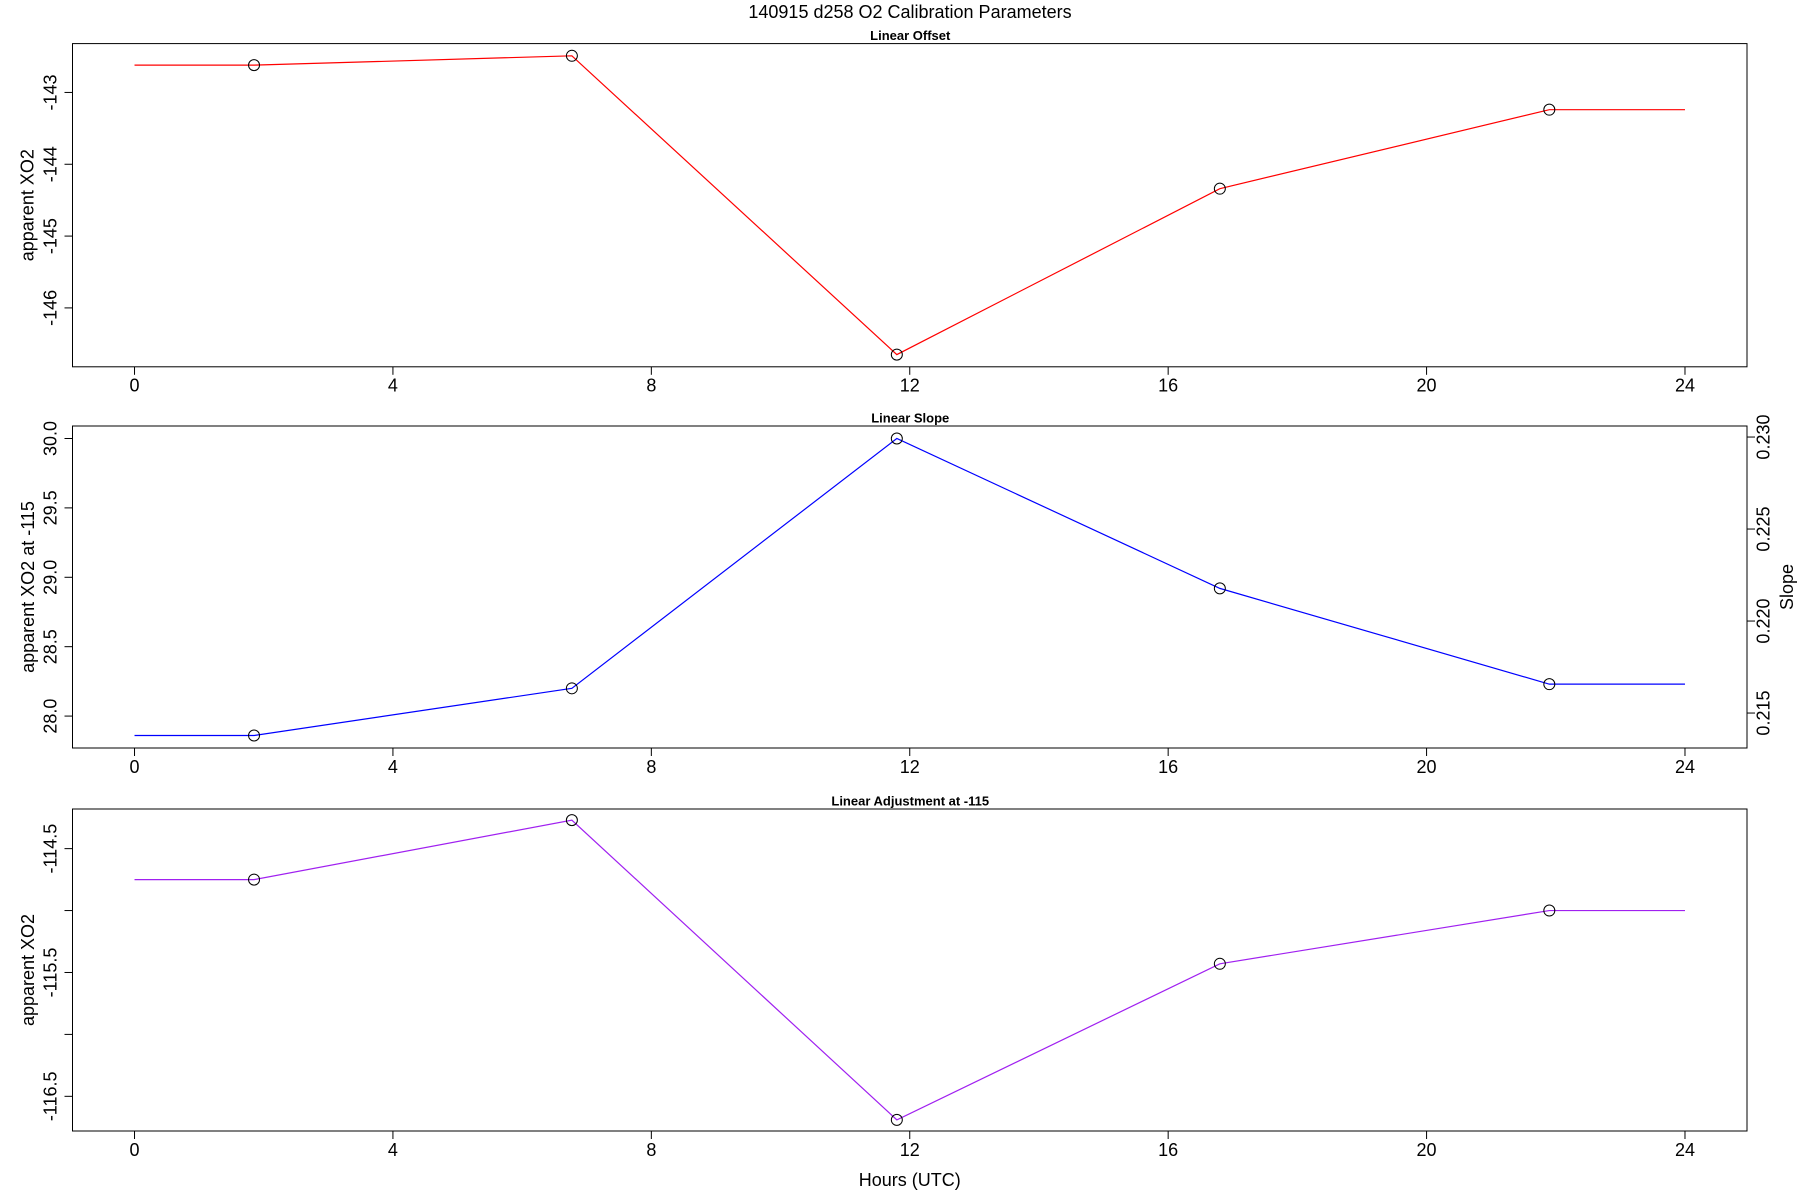 The image size is (1800, 1200). What do you see at coordinates (51, 1096) in the screenshot?
I see `y-tick-label: -116.5` at bounding box center [51, 1096].